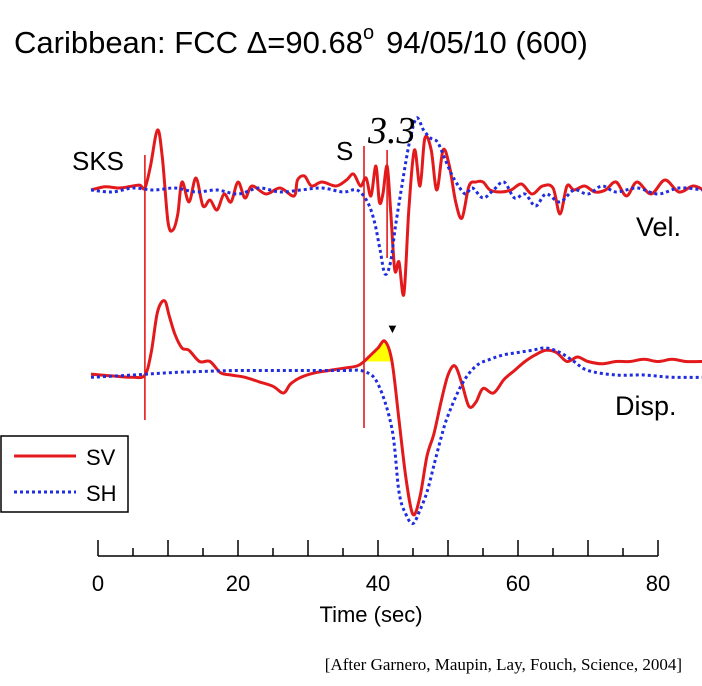 This screenshot has height=686, width=702. What do you see at coordinates (392, 328) in the screenshot?
I see `peak-marker: ▼` at bounding box center [392, 328].